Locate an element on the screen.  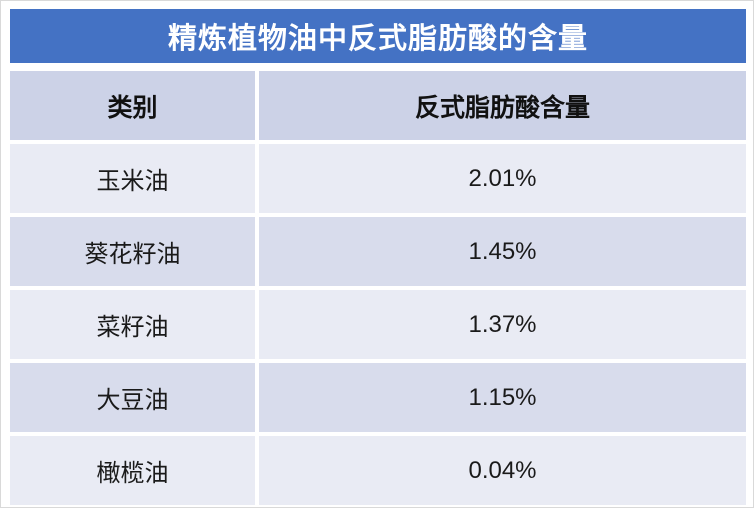
table-cell-category-2: 菜籽油 is located at coordinates (132, 324).